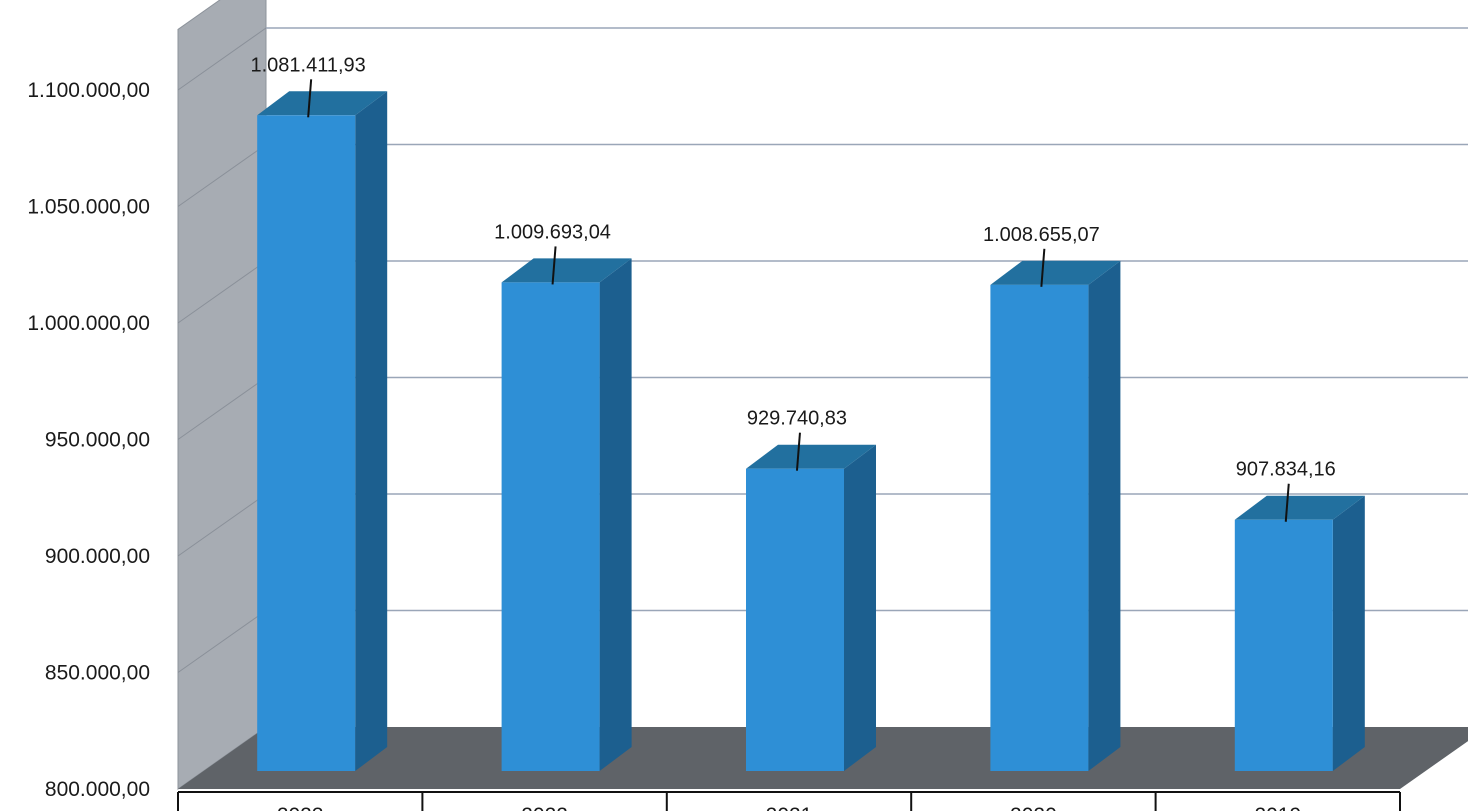  I want to click on x-axis: 2023 2022 2021 2020 2019, so click(789, 801).